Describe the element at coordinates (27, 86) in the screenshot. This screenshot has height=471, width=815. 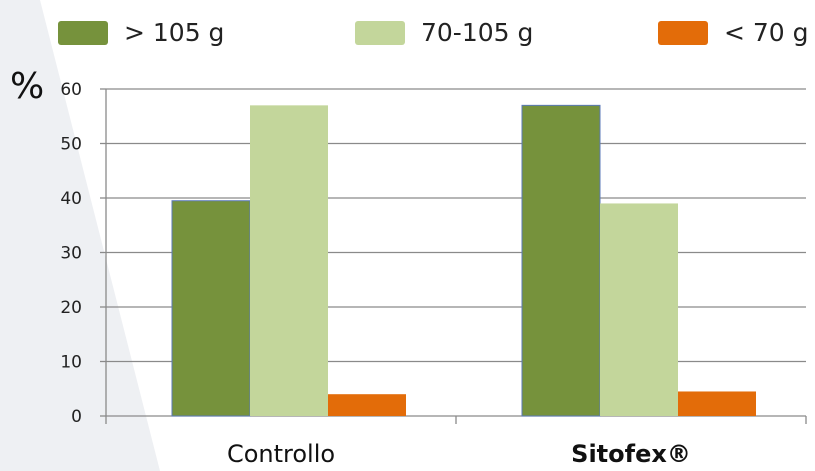
I see `y-axis-label: %` at that location.